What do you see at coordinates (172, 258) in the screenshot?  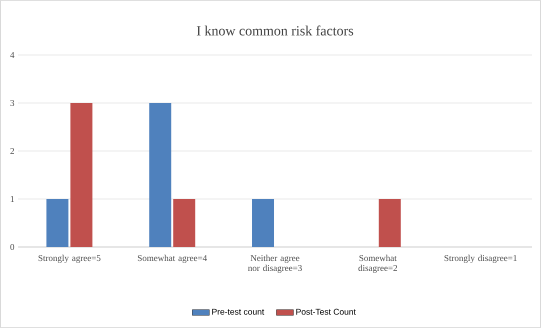 I see `x-tick-label: Somewhat agree=4` at bounding box center [172, 258].